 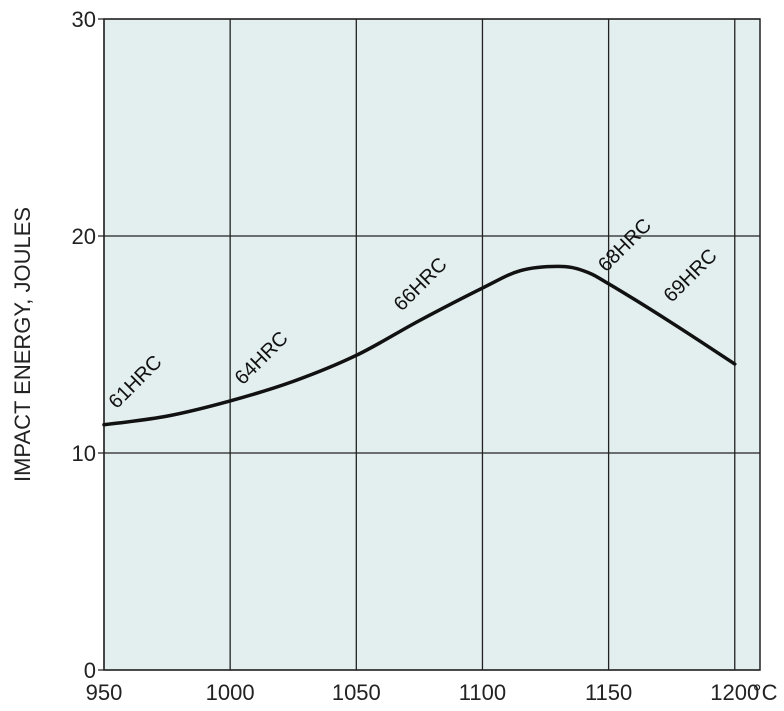 I want to click on x-tick-label: 1200, so click(x=734, y=692).